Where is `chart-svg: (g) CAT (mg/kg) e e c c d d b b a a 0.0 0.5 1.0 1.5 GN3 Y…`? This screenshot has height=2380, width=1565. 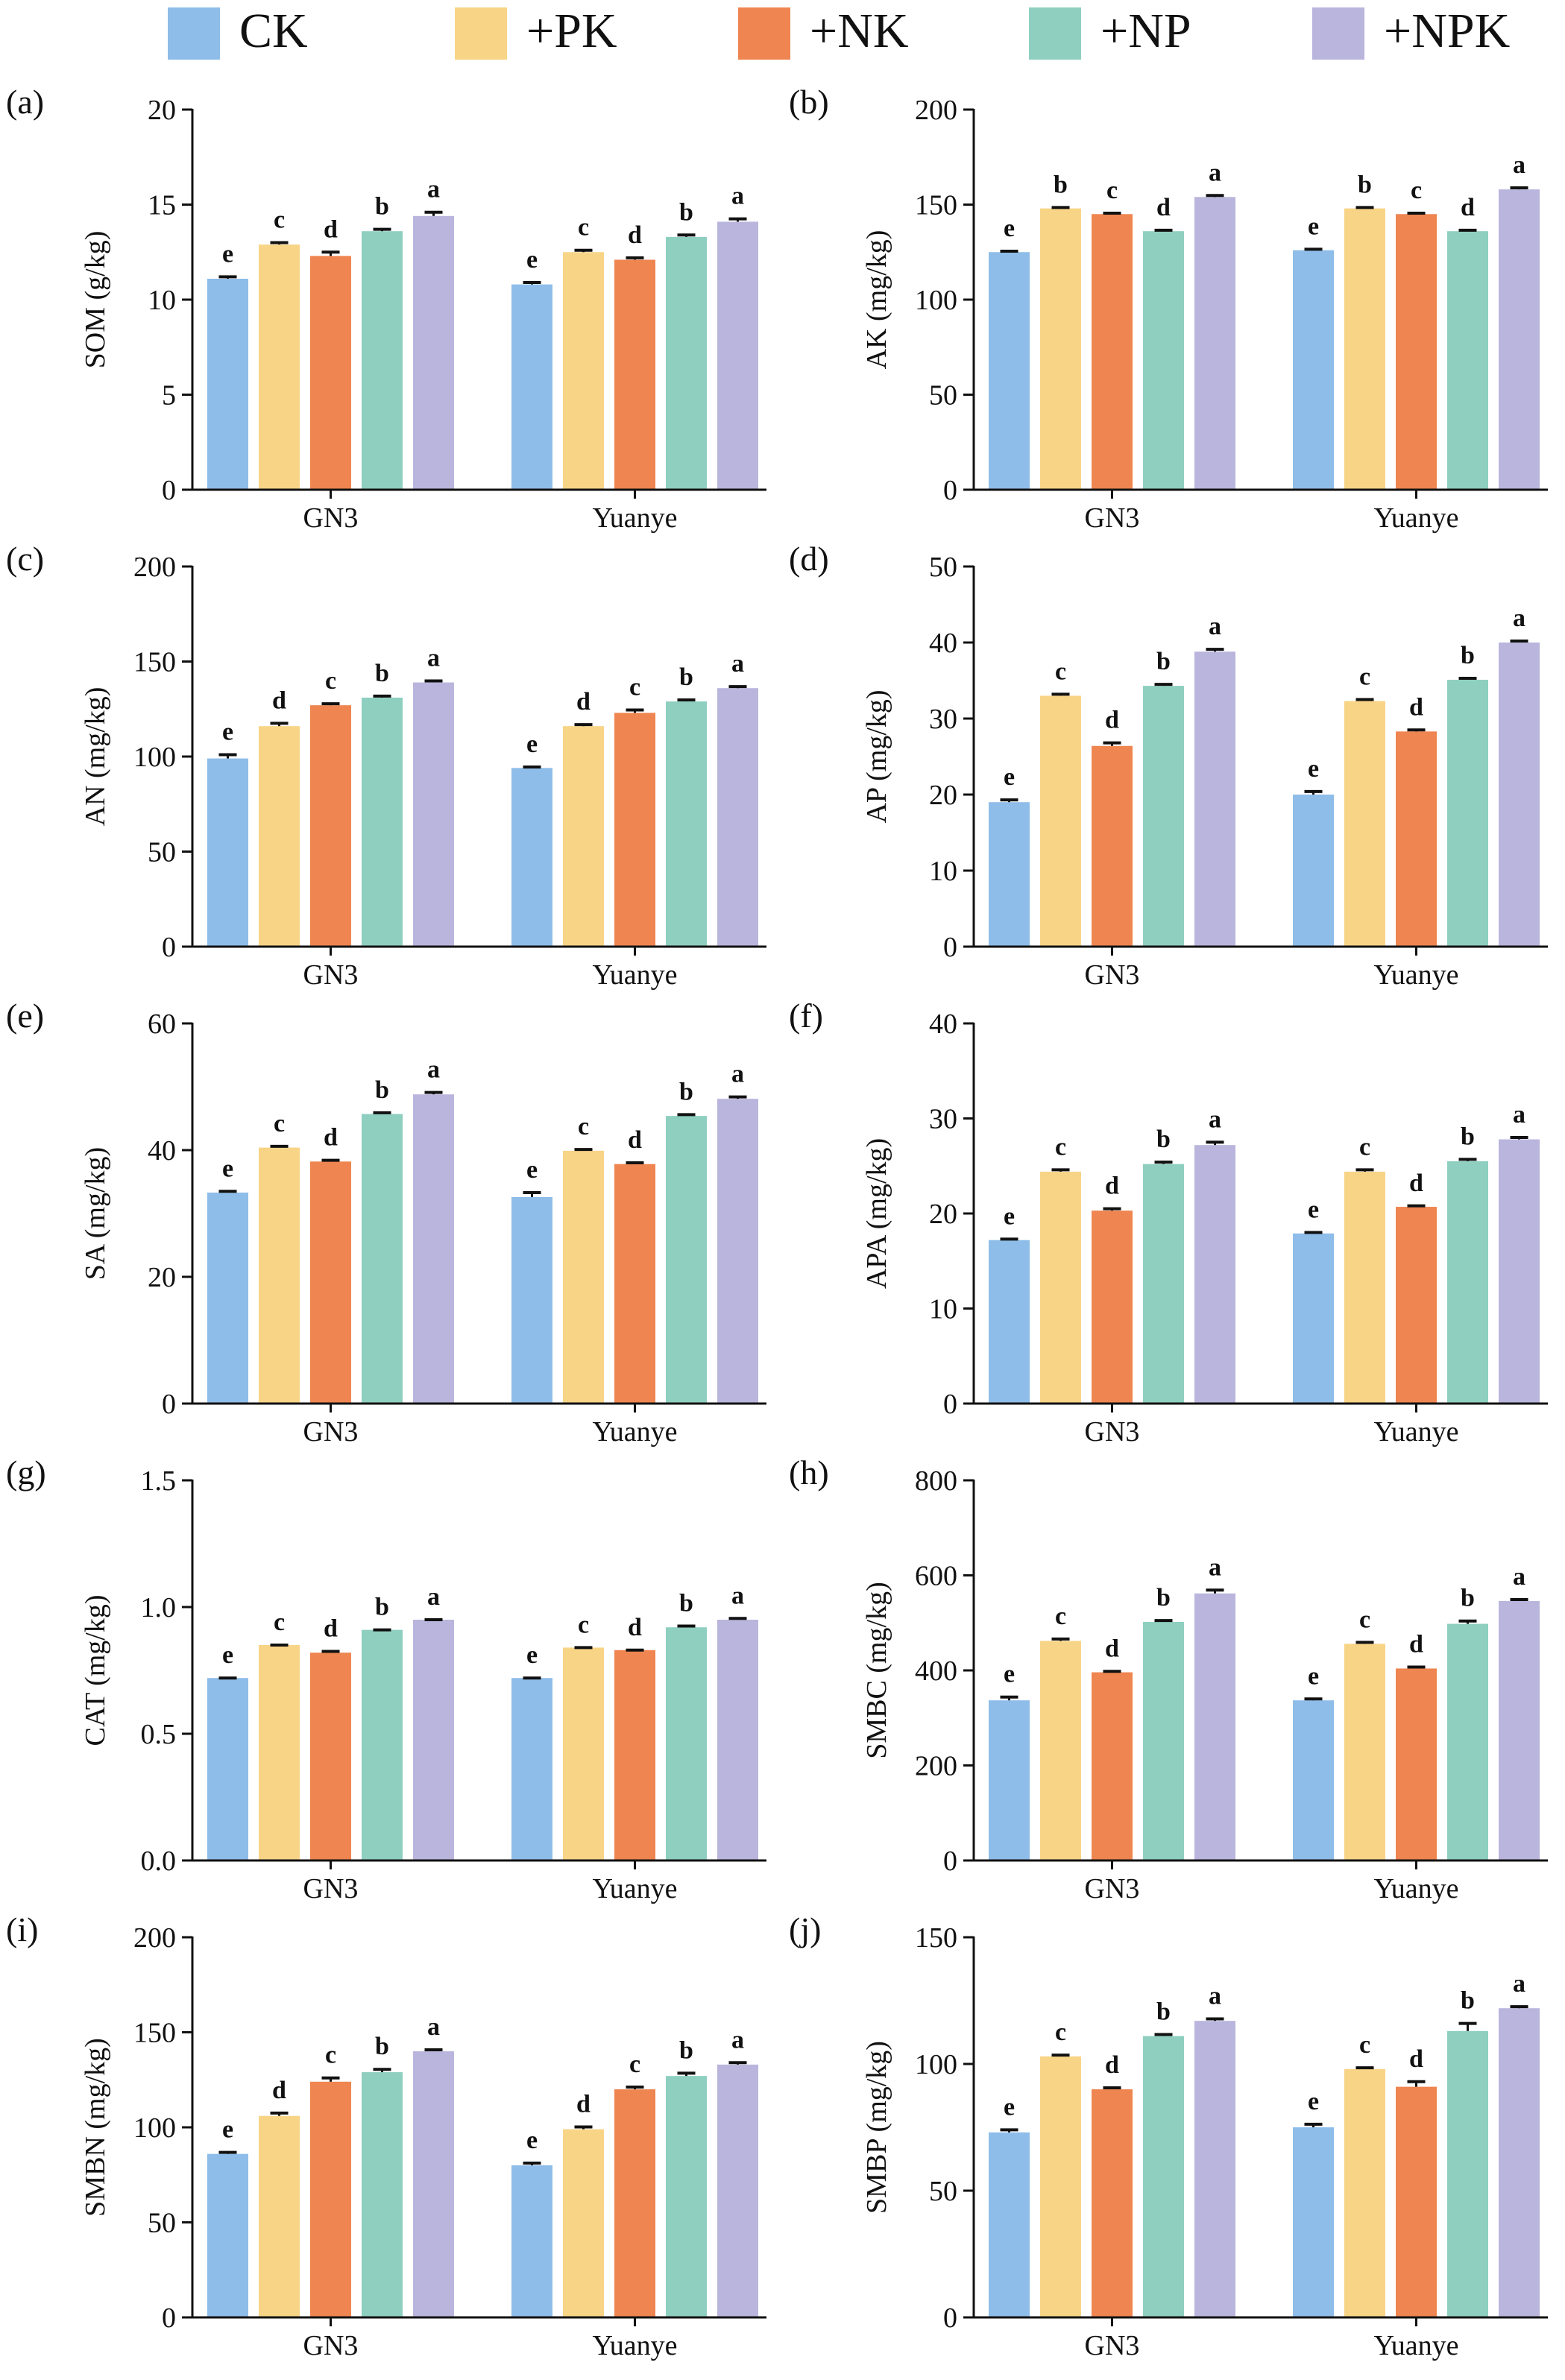 chart-svg: (g) CAT (mg/kg) e e c c d d b b a a 0.0 0.5 1.0 1.5 GN3 Y… is located at coordinates (386, 1678).